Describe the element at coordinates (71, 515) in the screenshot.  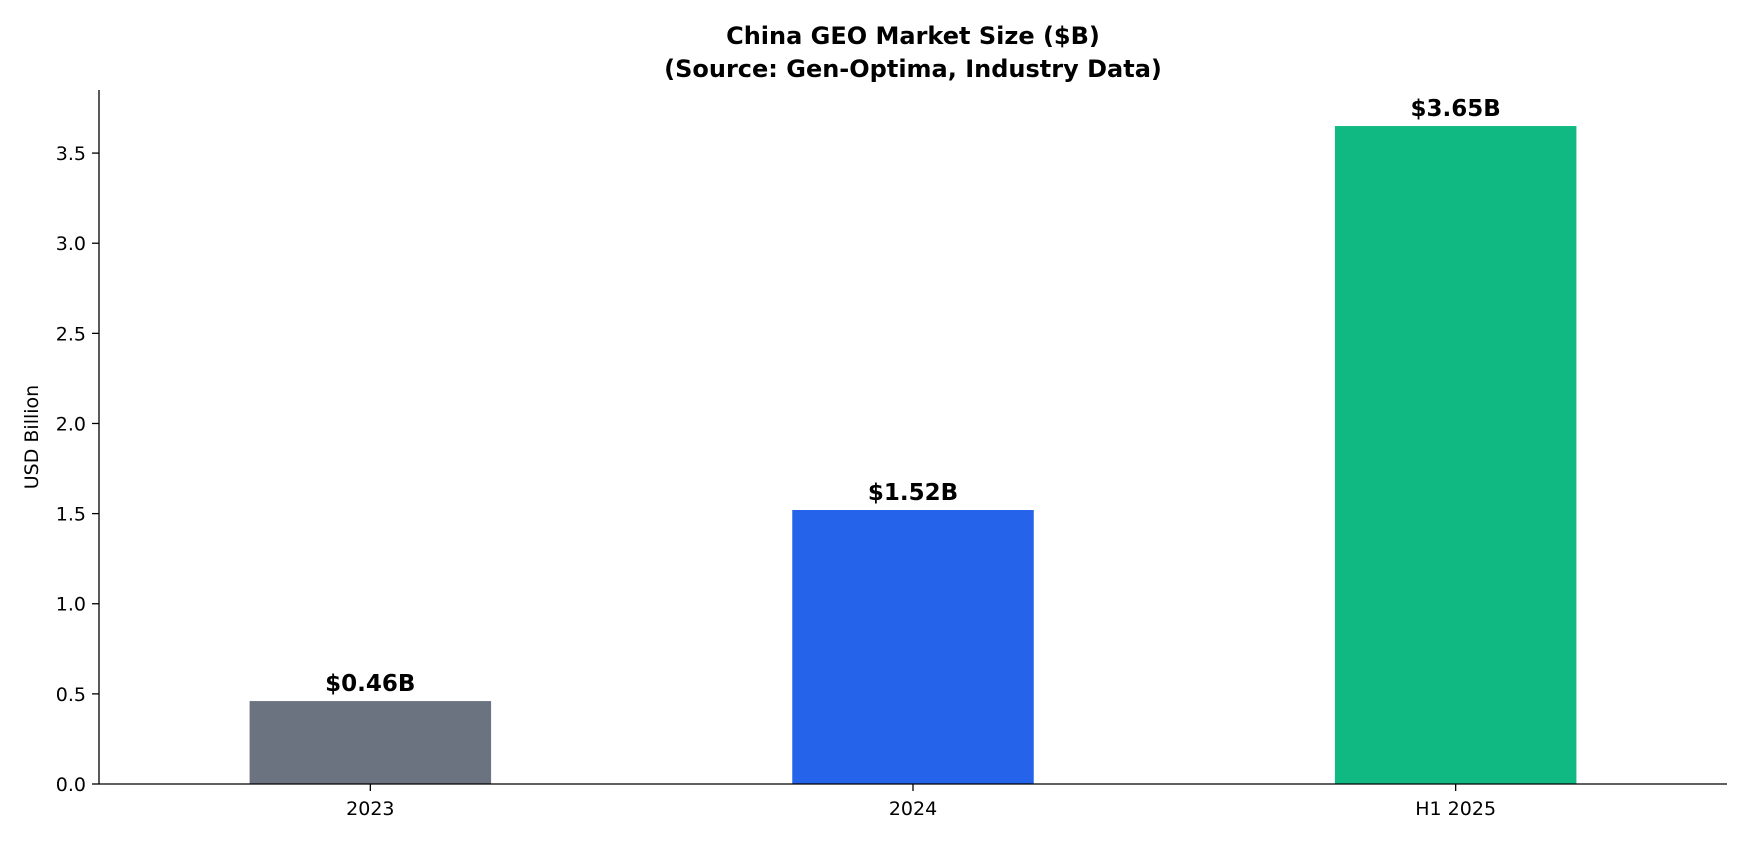
I see `y-tick-label: 1.5` at that location.